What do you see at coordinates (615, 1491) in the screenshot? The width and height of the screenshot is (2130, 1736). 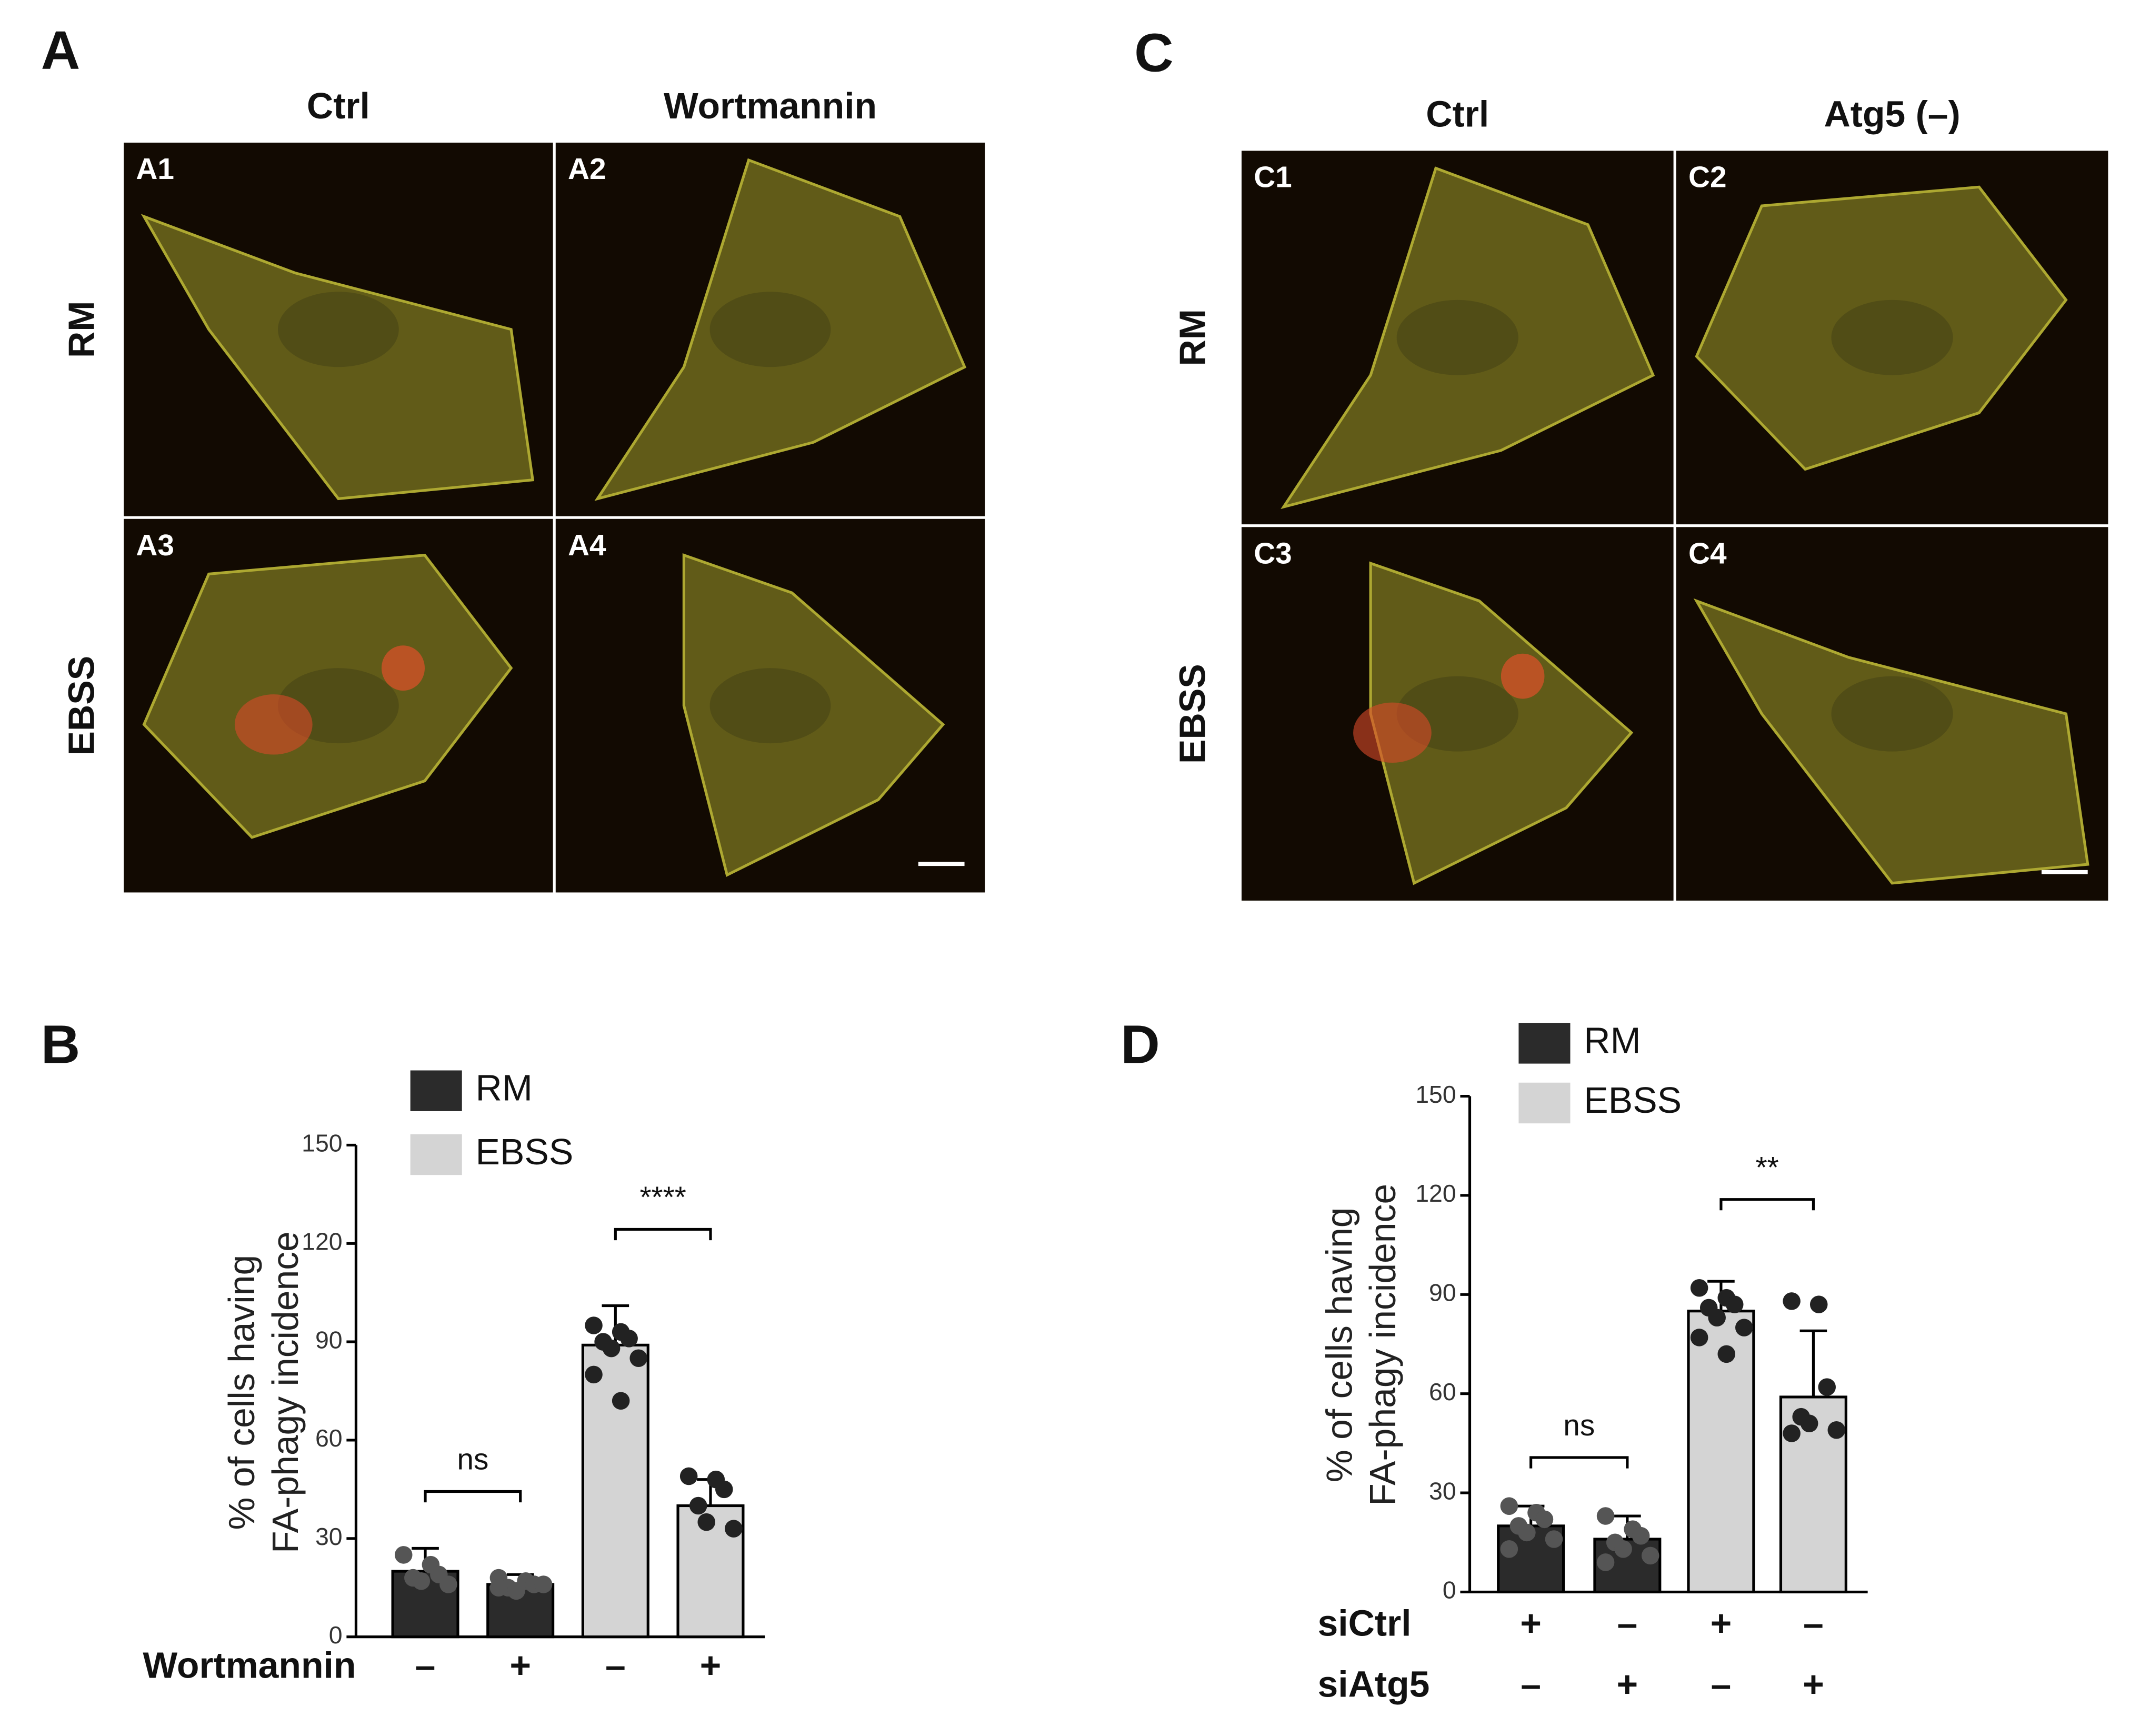 I see `bar` at bounding box center [615, 1491].